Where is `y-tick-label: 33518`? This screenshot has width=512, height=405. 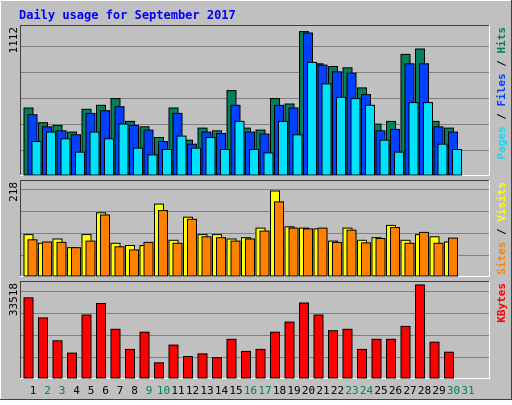
y-tick-label: 33518 is located at coordinates (13, 299).